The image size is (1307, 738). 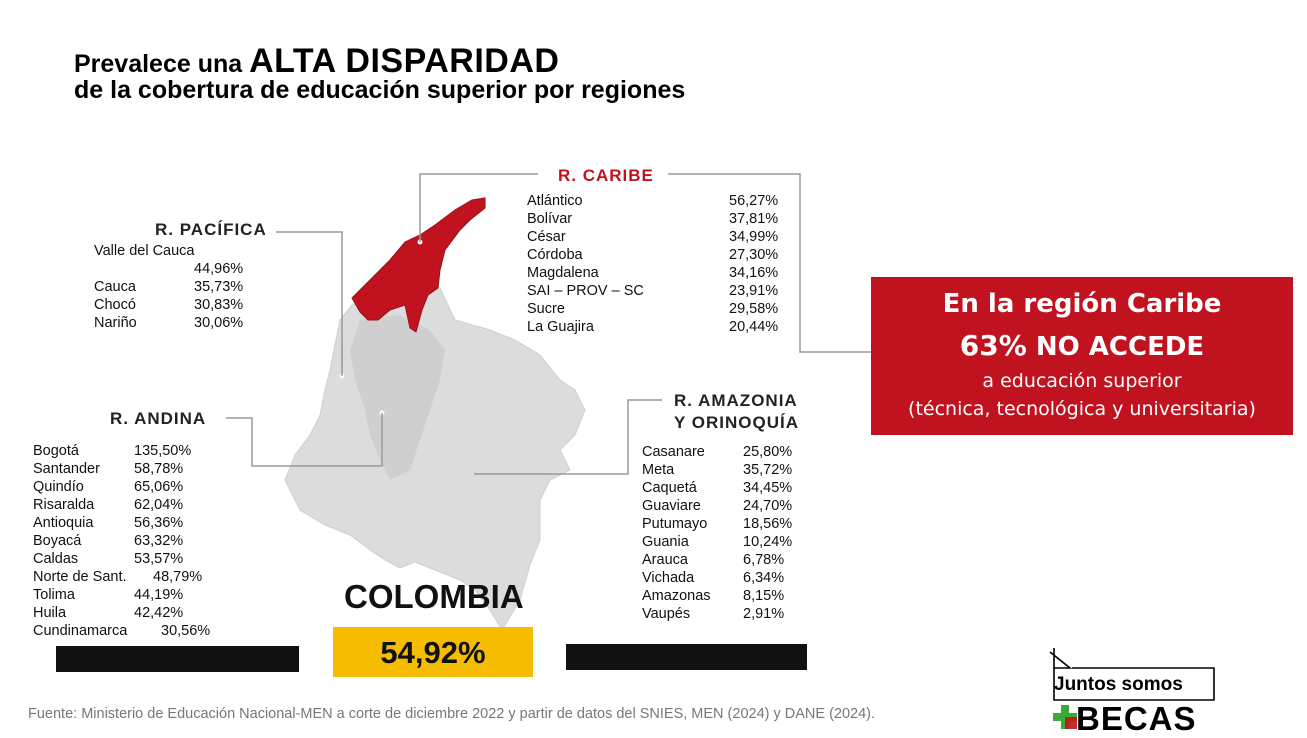 What do you see at coordinates (56, 559) in the screenshot?
I see `dept-name: Caldas` at bounding box center [56, 559].